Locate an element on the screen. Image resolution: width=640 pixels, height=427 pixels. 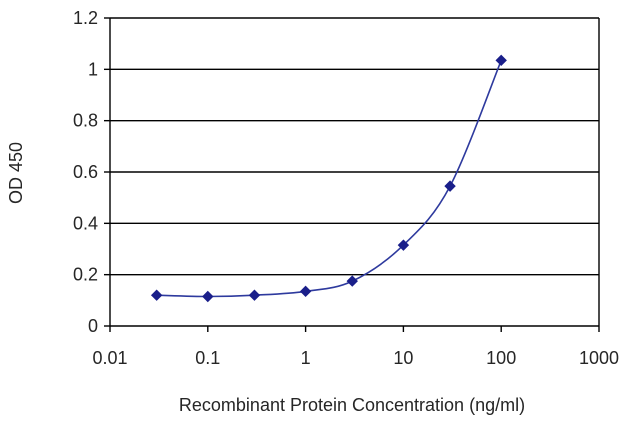
x-tick-label: 0.01 is located at coordinates (109, 358).